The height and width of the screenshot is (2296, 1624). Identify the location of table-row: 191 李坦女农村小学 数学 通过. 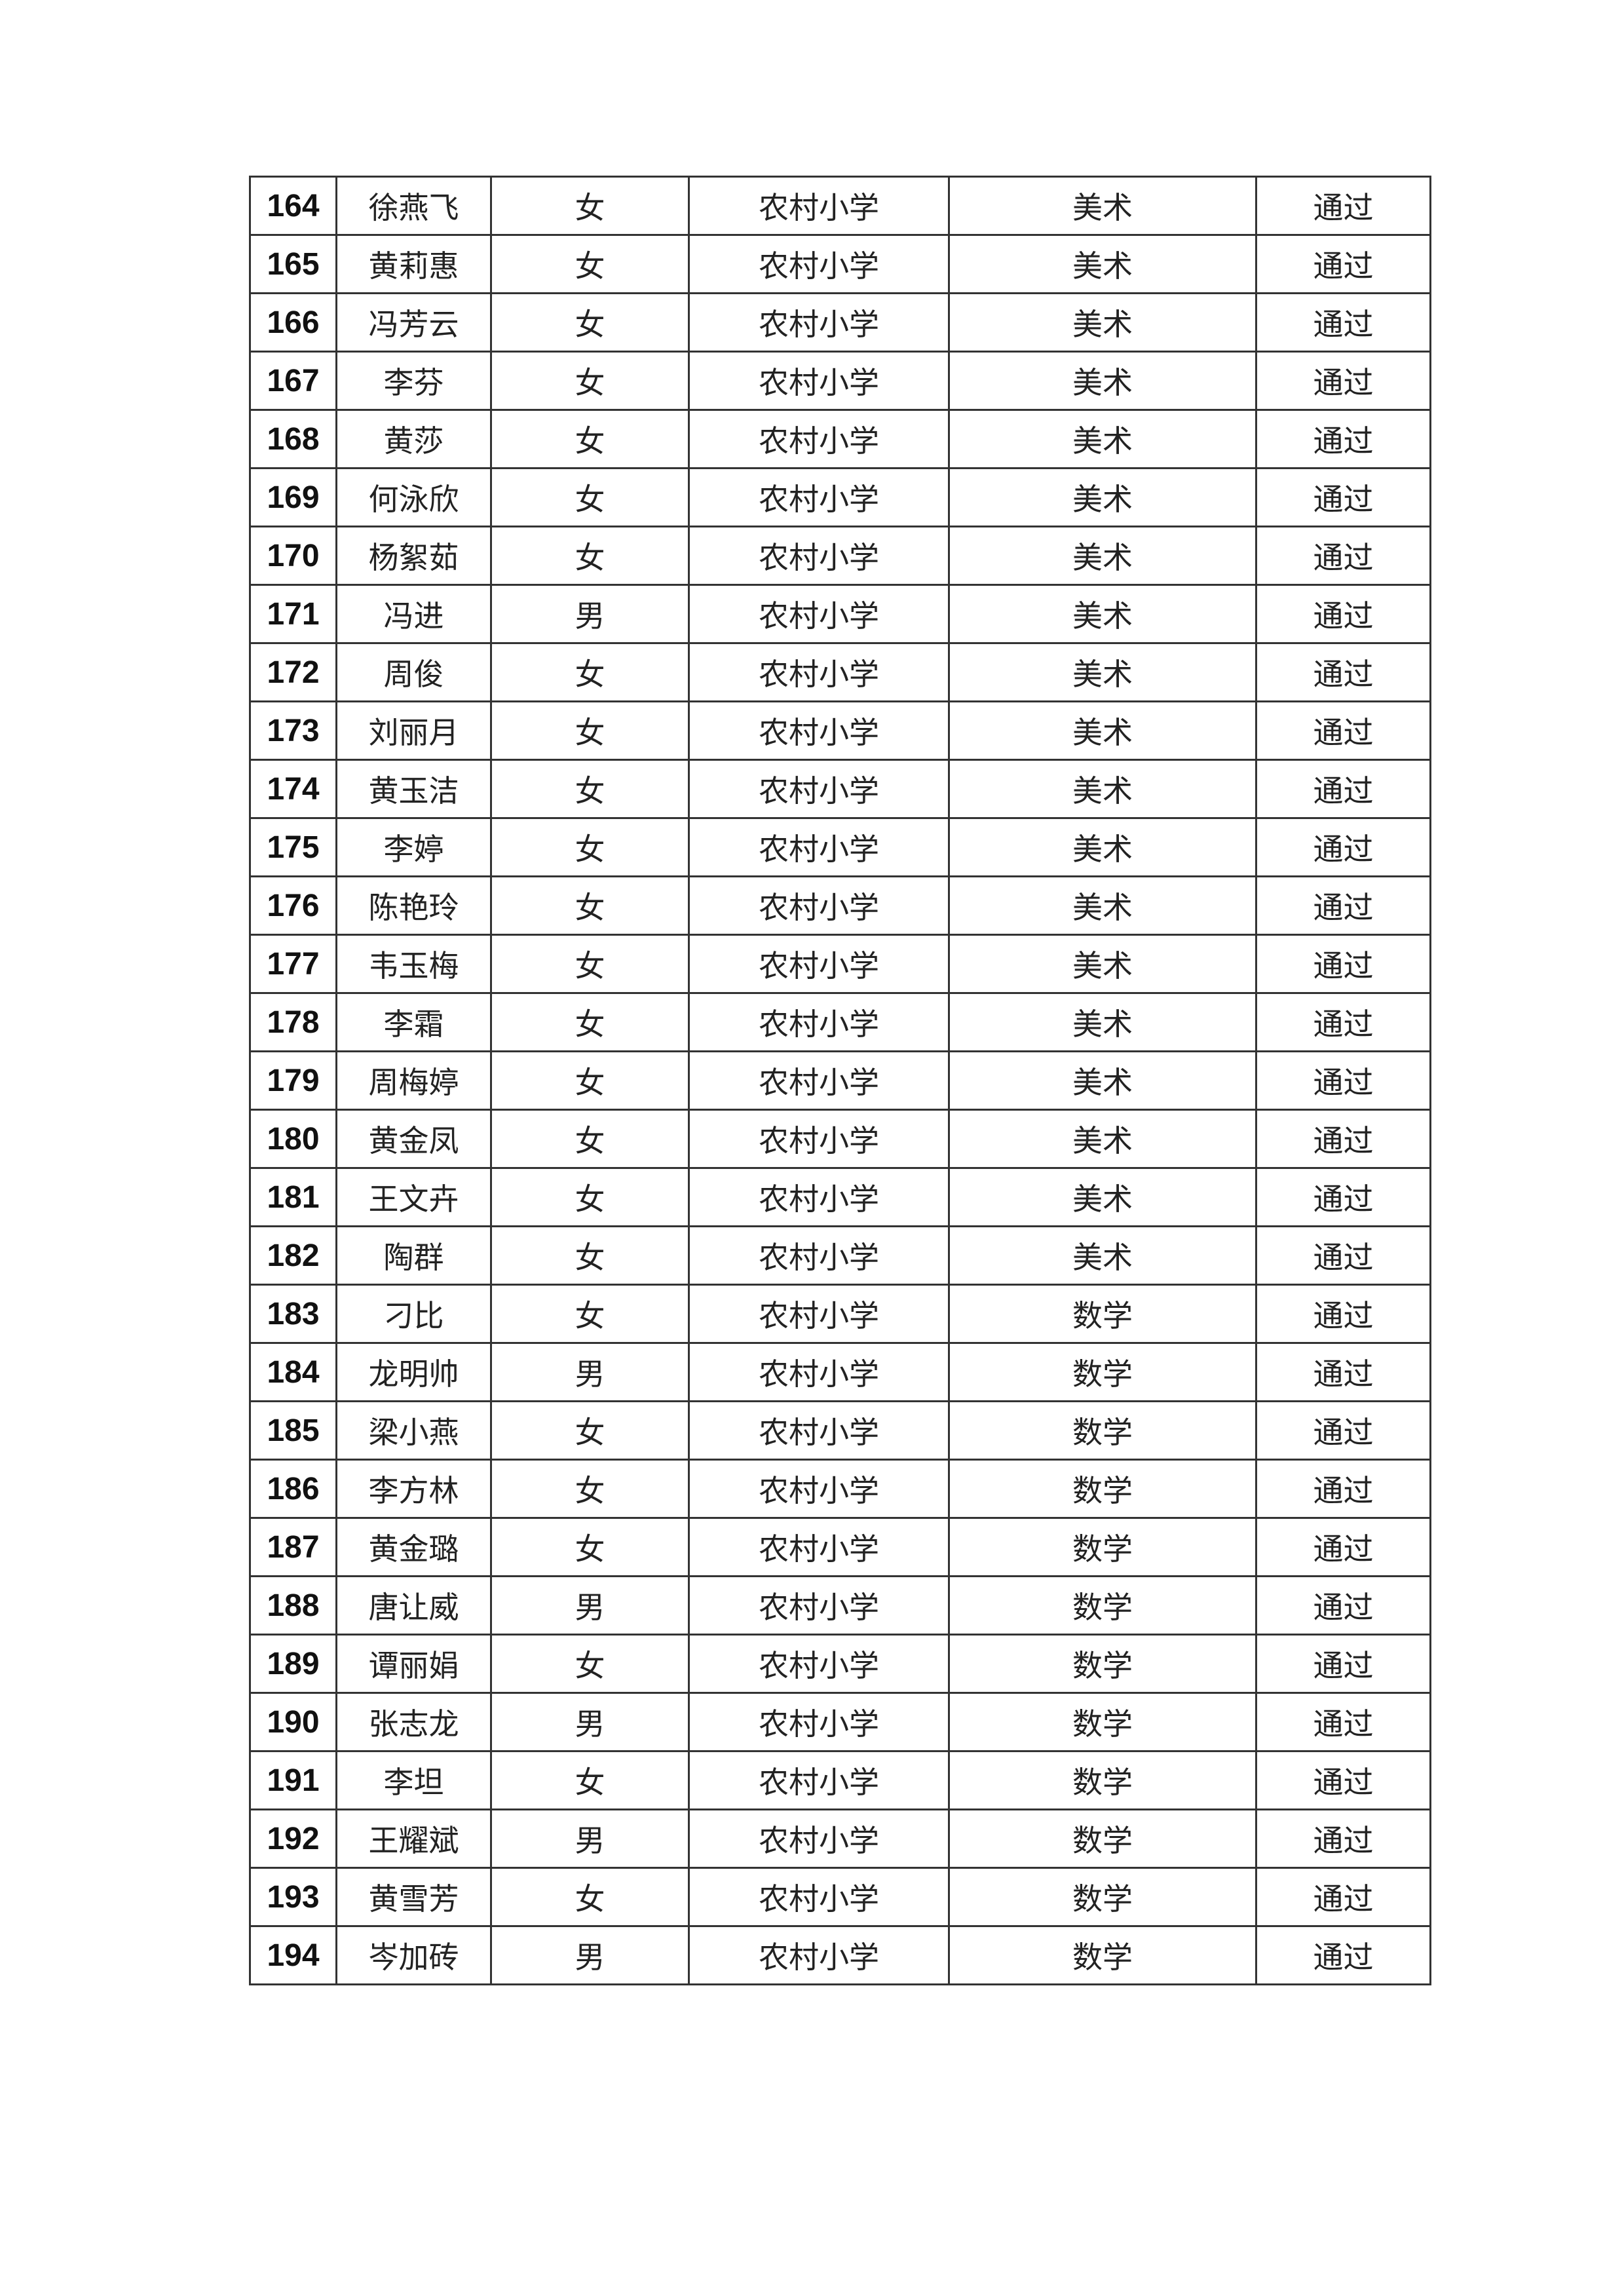
(840, 1780).